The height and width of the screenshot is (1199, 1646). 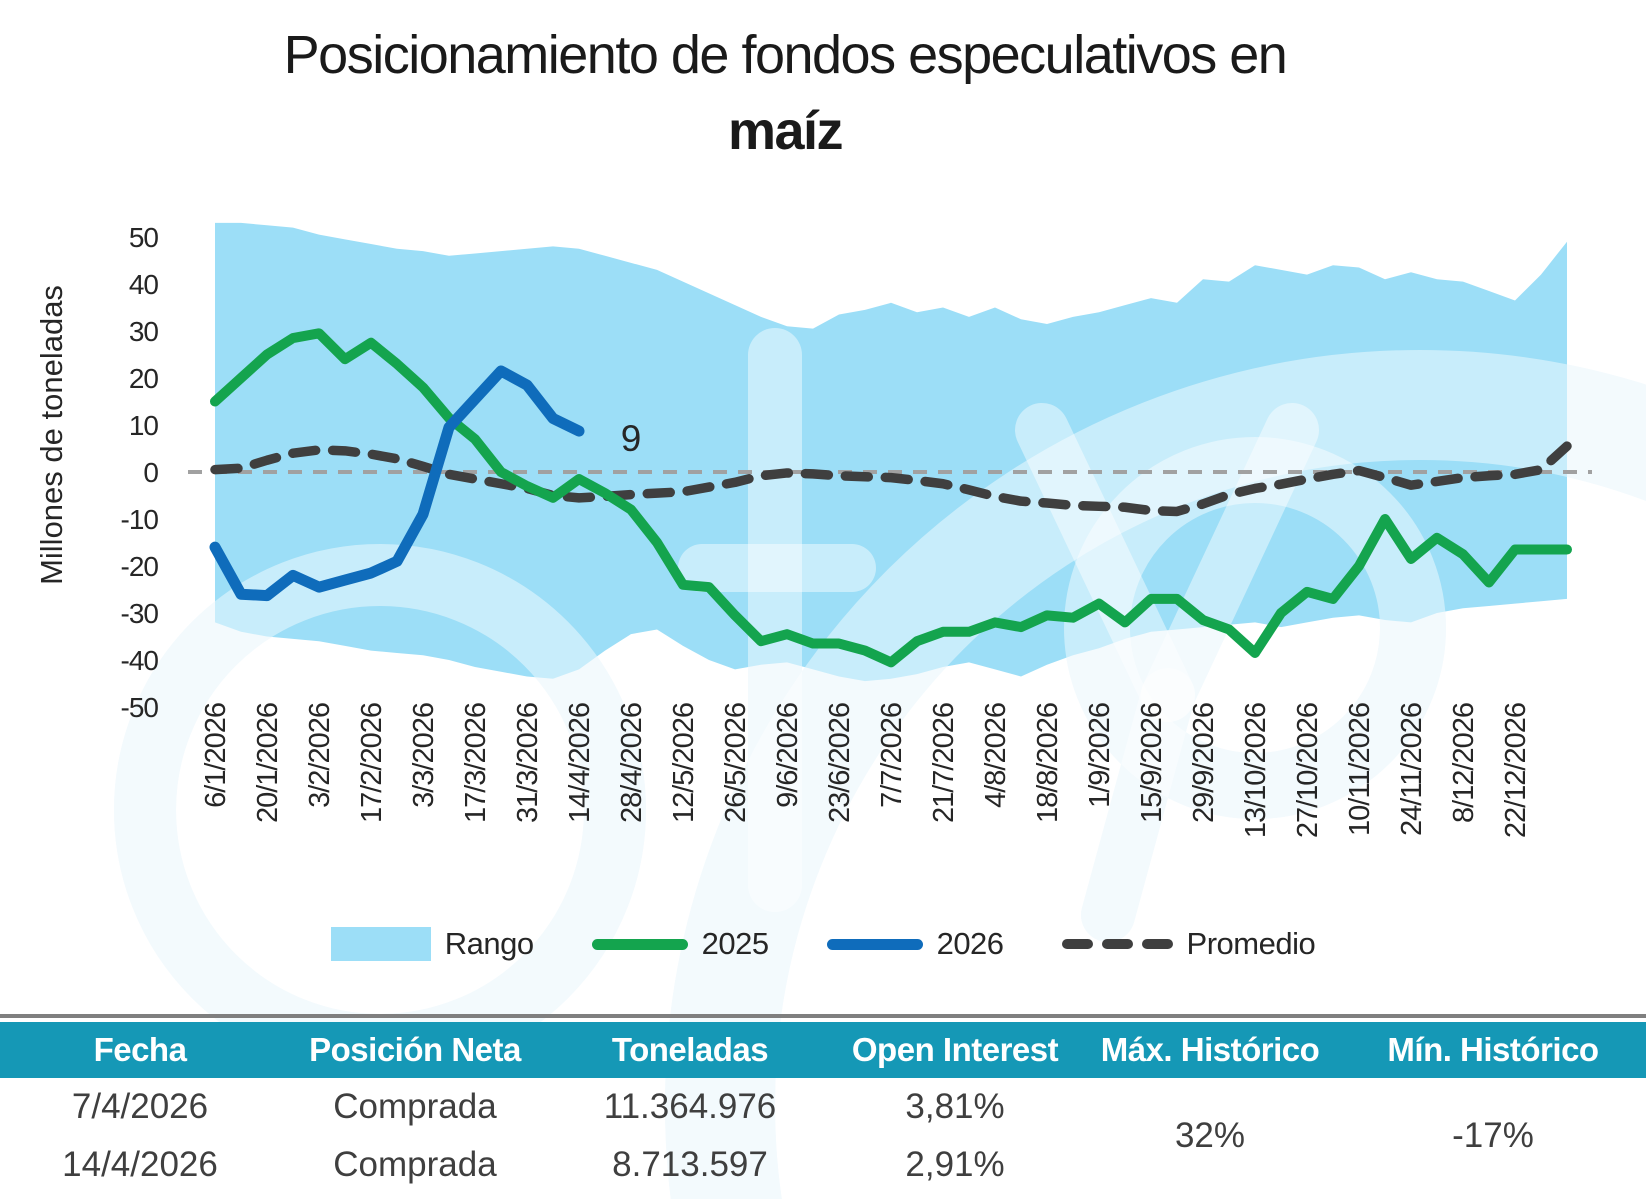 I want to click on table-cell-r2c3: 8.713.597, so click(x=690, y=1164).